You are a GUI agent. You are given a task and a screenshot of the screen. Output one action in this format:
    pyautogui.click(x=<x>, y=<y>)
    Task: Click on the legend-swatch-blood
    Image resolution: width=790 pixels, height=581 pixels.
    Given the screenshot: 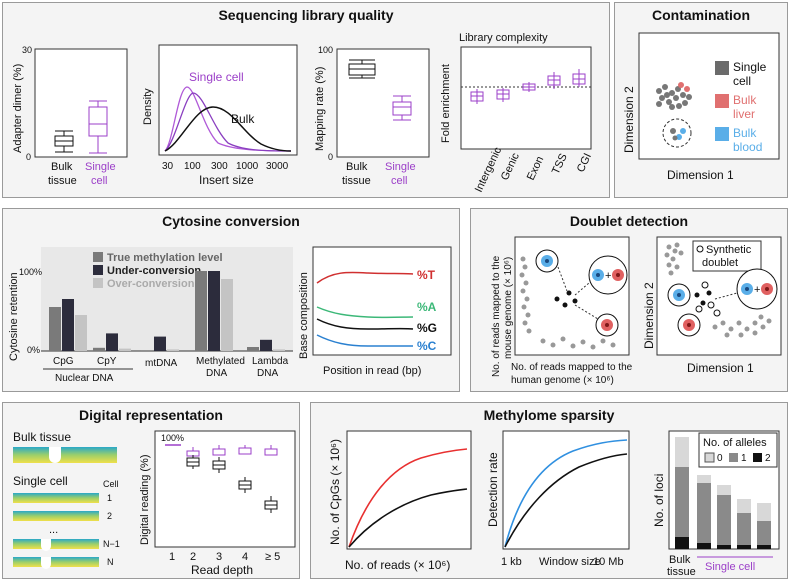 What is the action you would take?
    pyautogui.click(x=722, y=134)
    